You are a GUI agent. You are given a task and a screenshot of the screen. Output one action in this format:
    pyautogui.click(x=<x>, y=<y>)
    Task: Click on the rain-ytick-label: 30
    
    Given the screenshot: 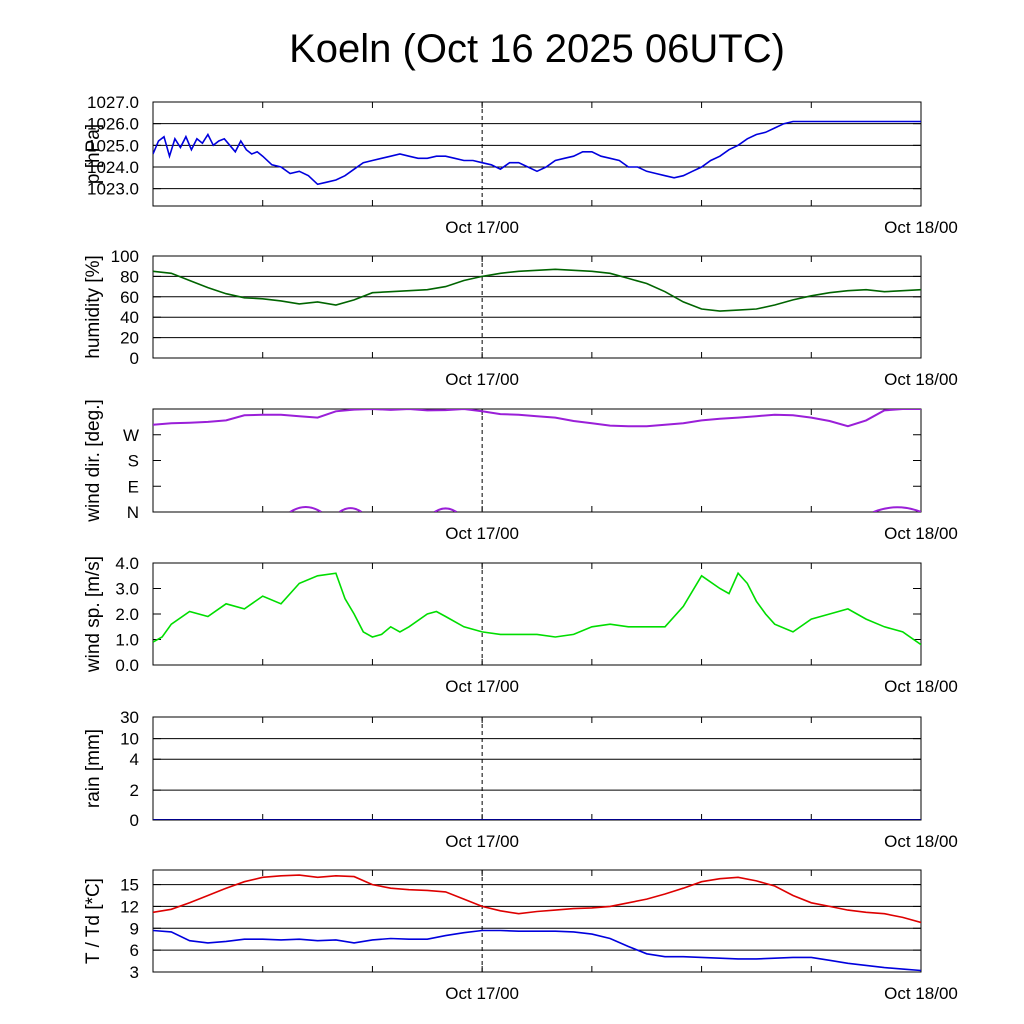 What is the action you would take?
    pyautogui.click(x=129, y=717)
    